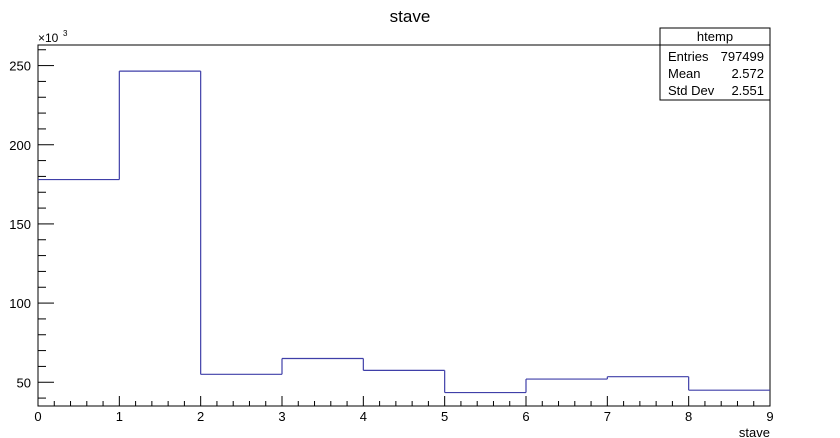 The height and width of the screenshot is (438, 840). Describe the element at coordinates (754, 431) in the screenshot. I see `x-axis-label: stave` at that location.